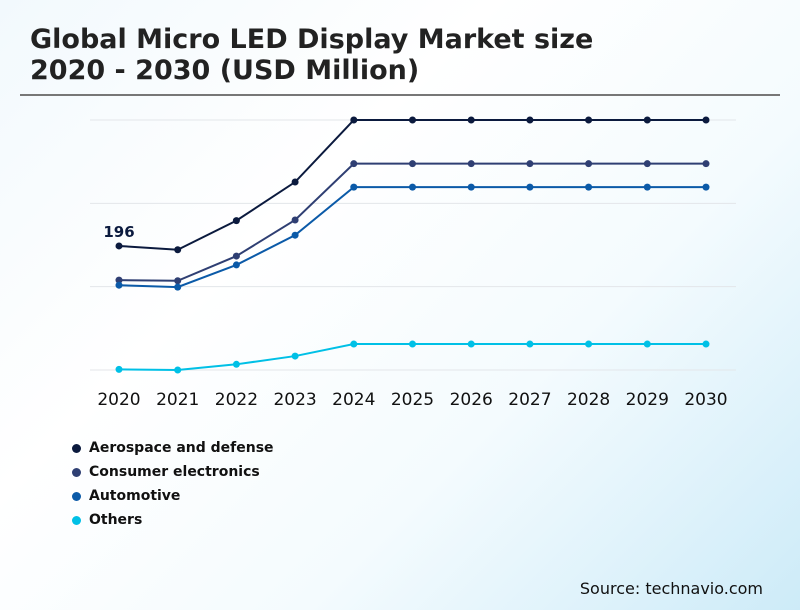 Image resolution: width=800 pixels, height=610 pixels. I want to click on source-text: Source: technavio.com, so click(671, 588).